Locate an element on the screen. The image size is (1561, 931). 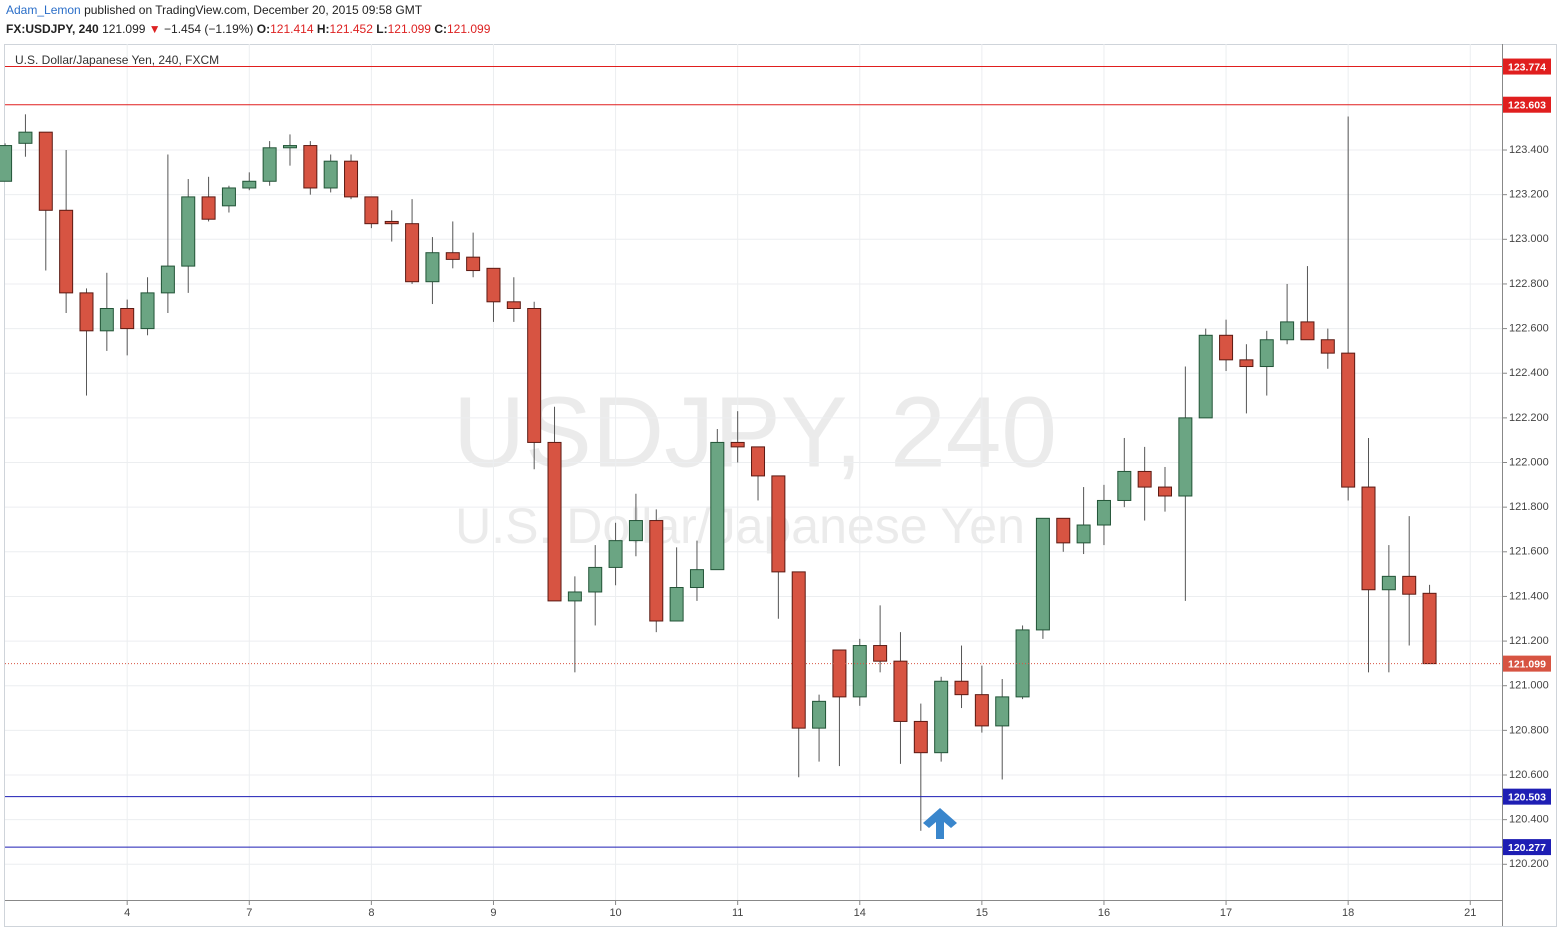
y-tick-label: 120.400 is located at coordinates (1529, 820).